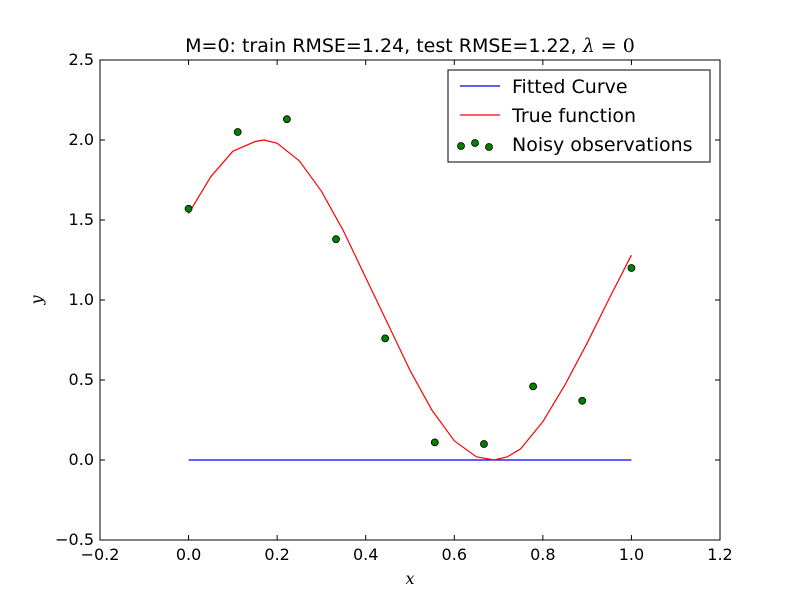 The image size is (800, 600). I want to click on x-tick-label: 1.2, so click(719, 554).